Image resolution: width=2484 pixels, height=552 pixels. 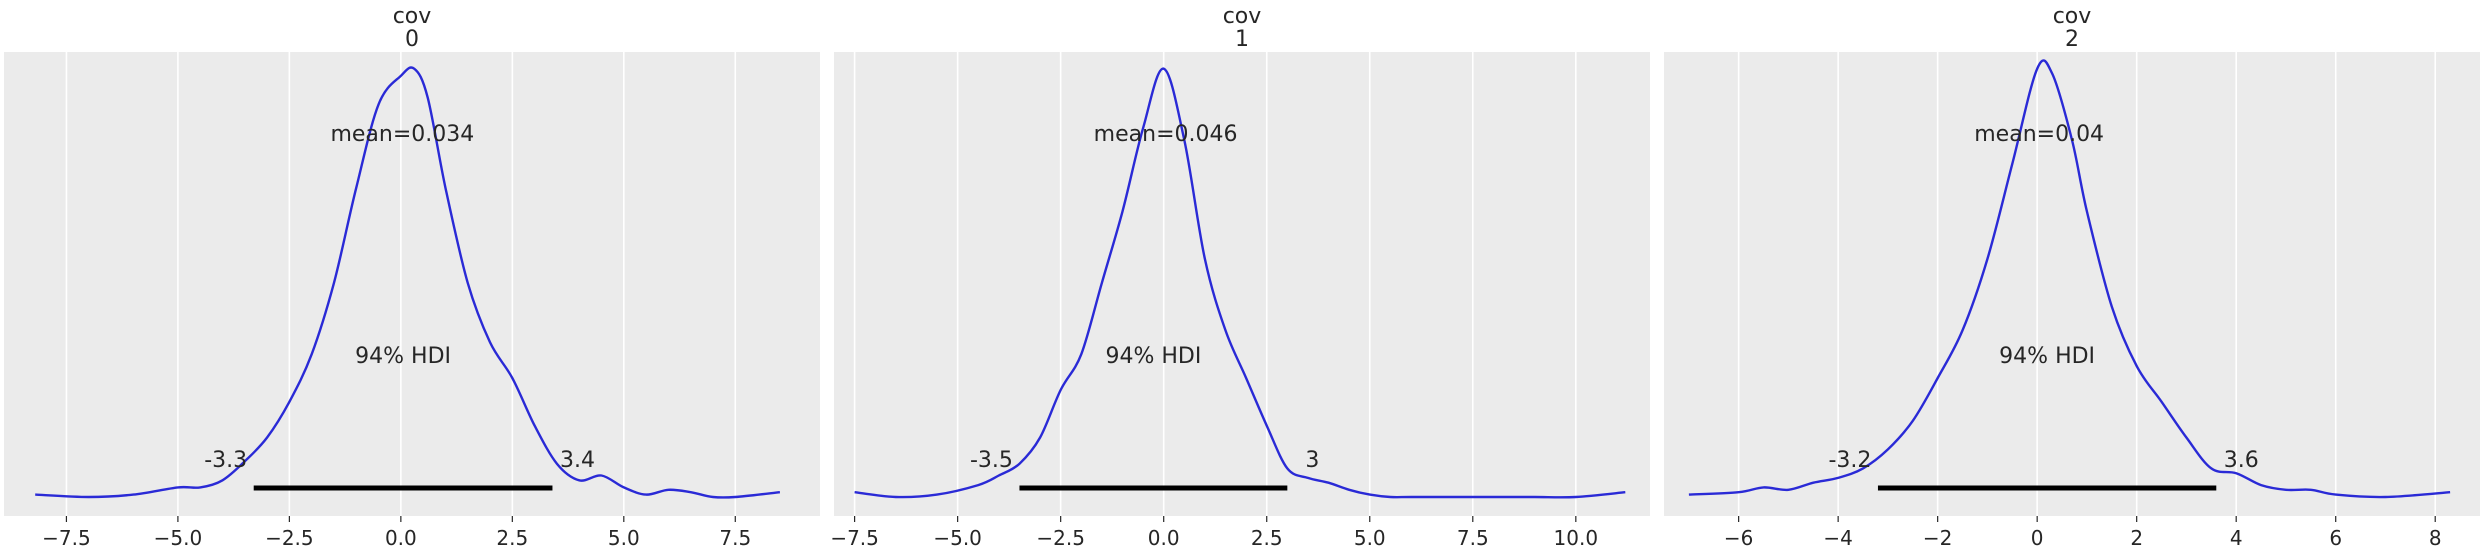 What do you see at coordinates (577, 460) in the screenshot?
I see `hdi-upper-label: 3.4` at bounding box center [577, 460].